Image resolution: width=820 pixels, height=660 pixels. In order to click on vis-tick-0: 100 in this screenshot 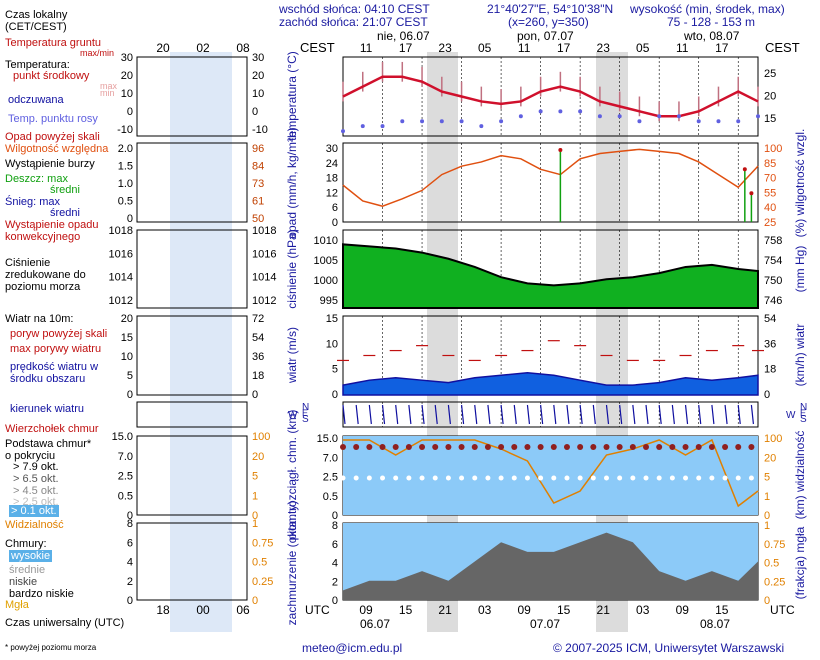, I will do `click(773, 439)`.